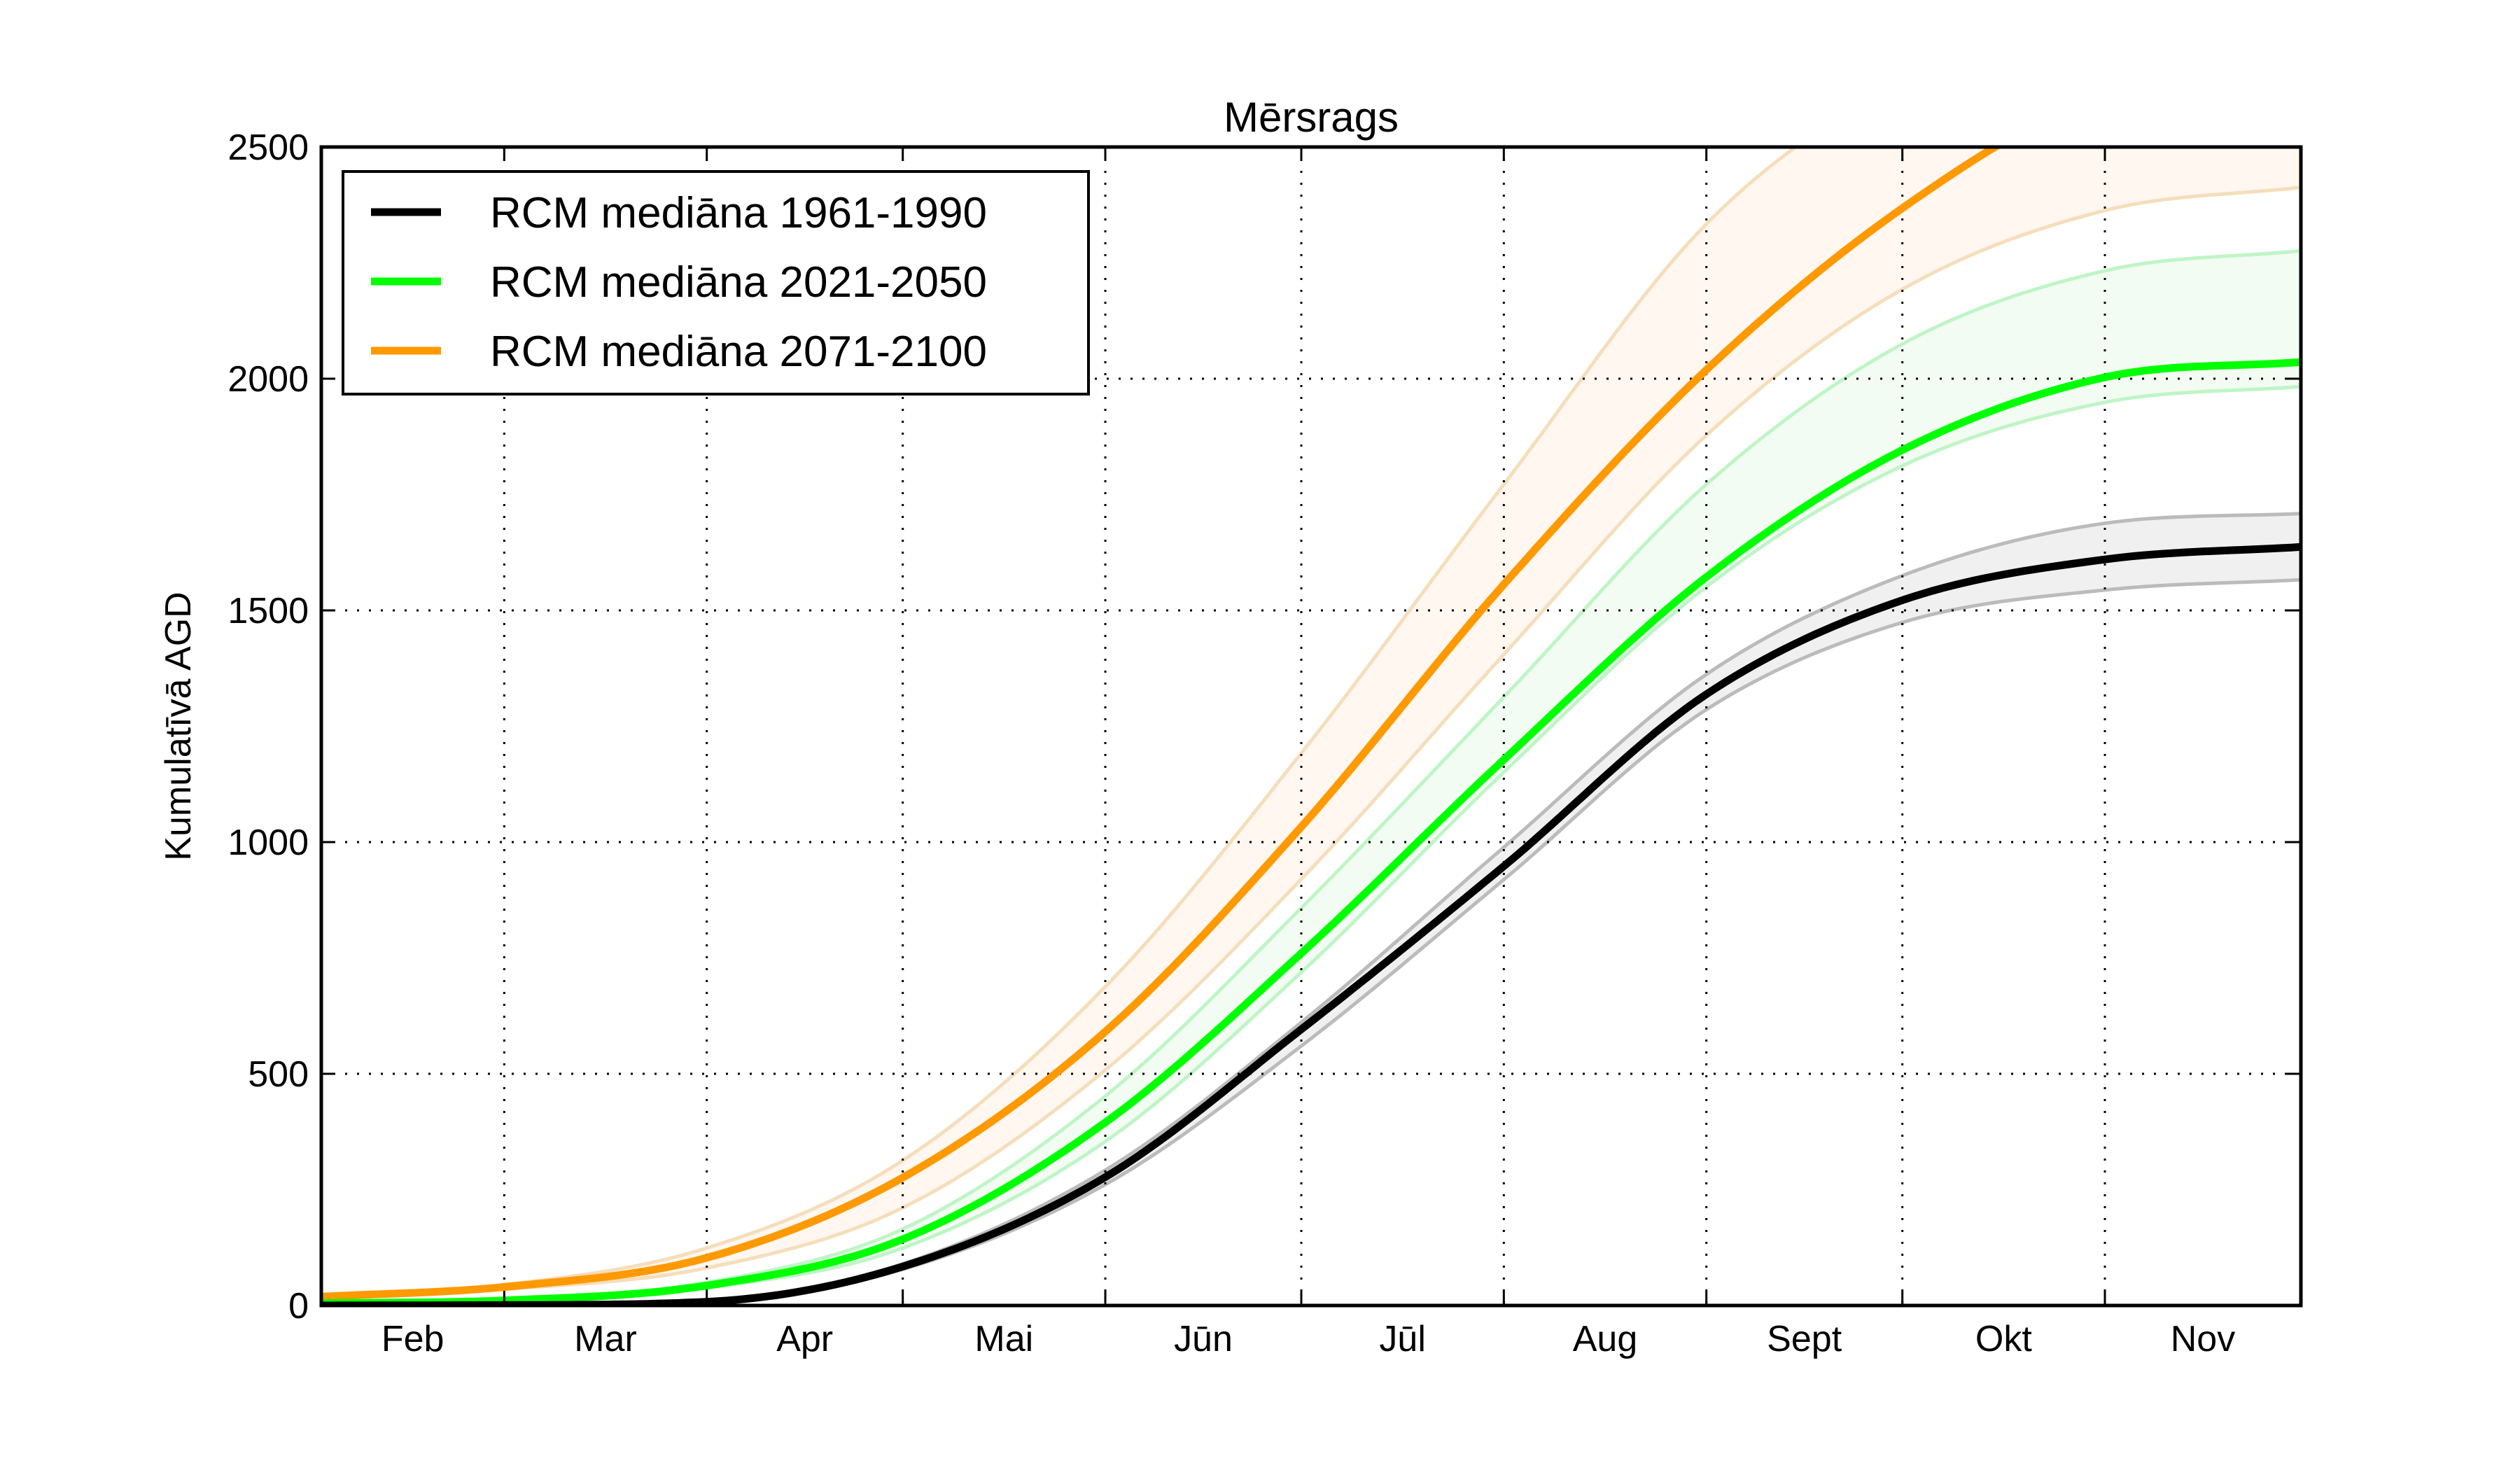 Image resolution: width=2520 pixels, height=1470 pixels. What do you see at coordinates (268, 842) in the screenshot?
I see `y-tick-label: 1000` at bounding box center [268, 842].